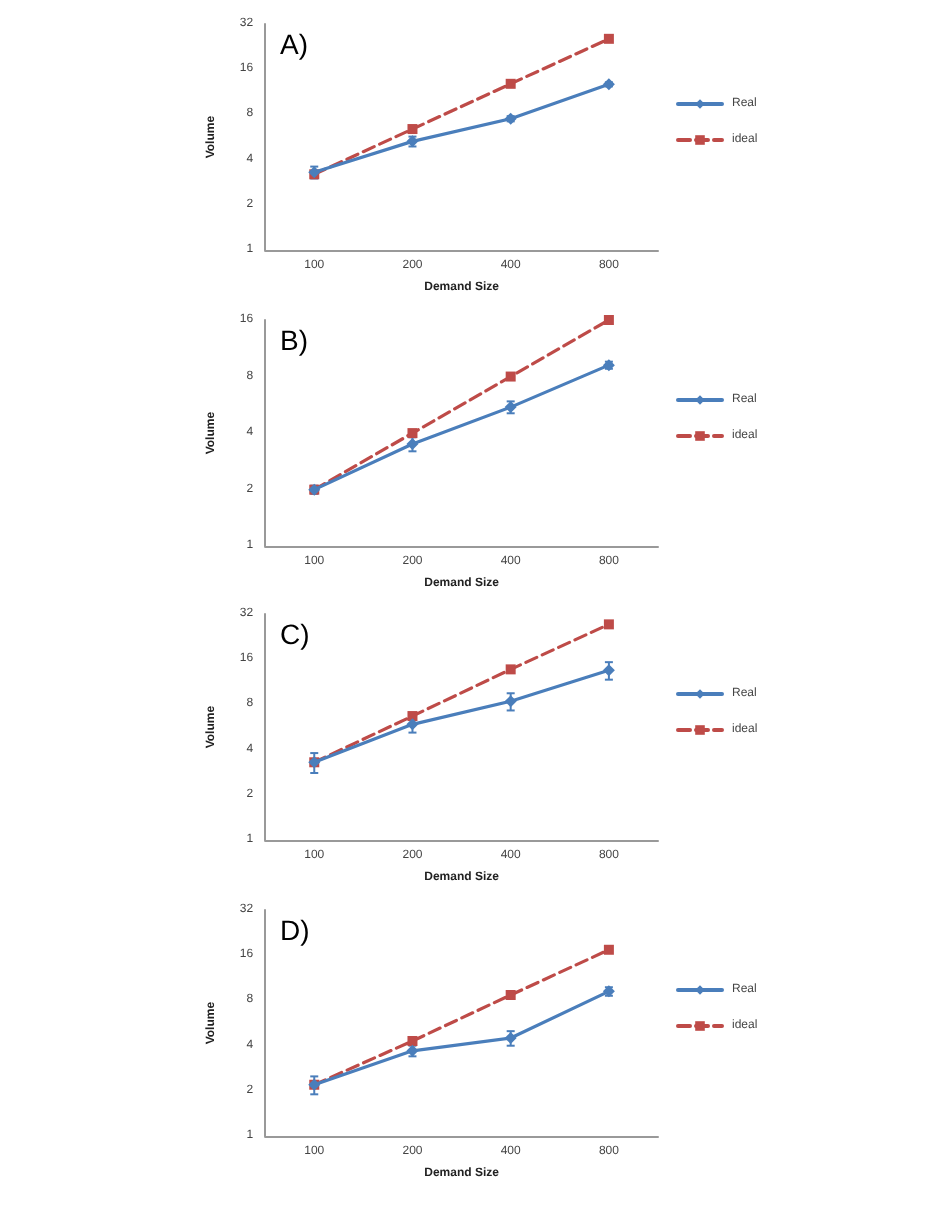  What do you see at coordinates (294, 340) in the screenshot?
I see `chart-title: B)` at bounding box center [294, 340].